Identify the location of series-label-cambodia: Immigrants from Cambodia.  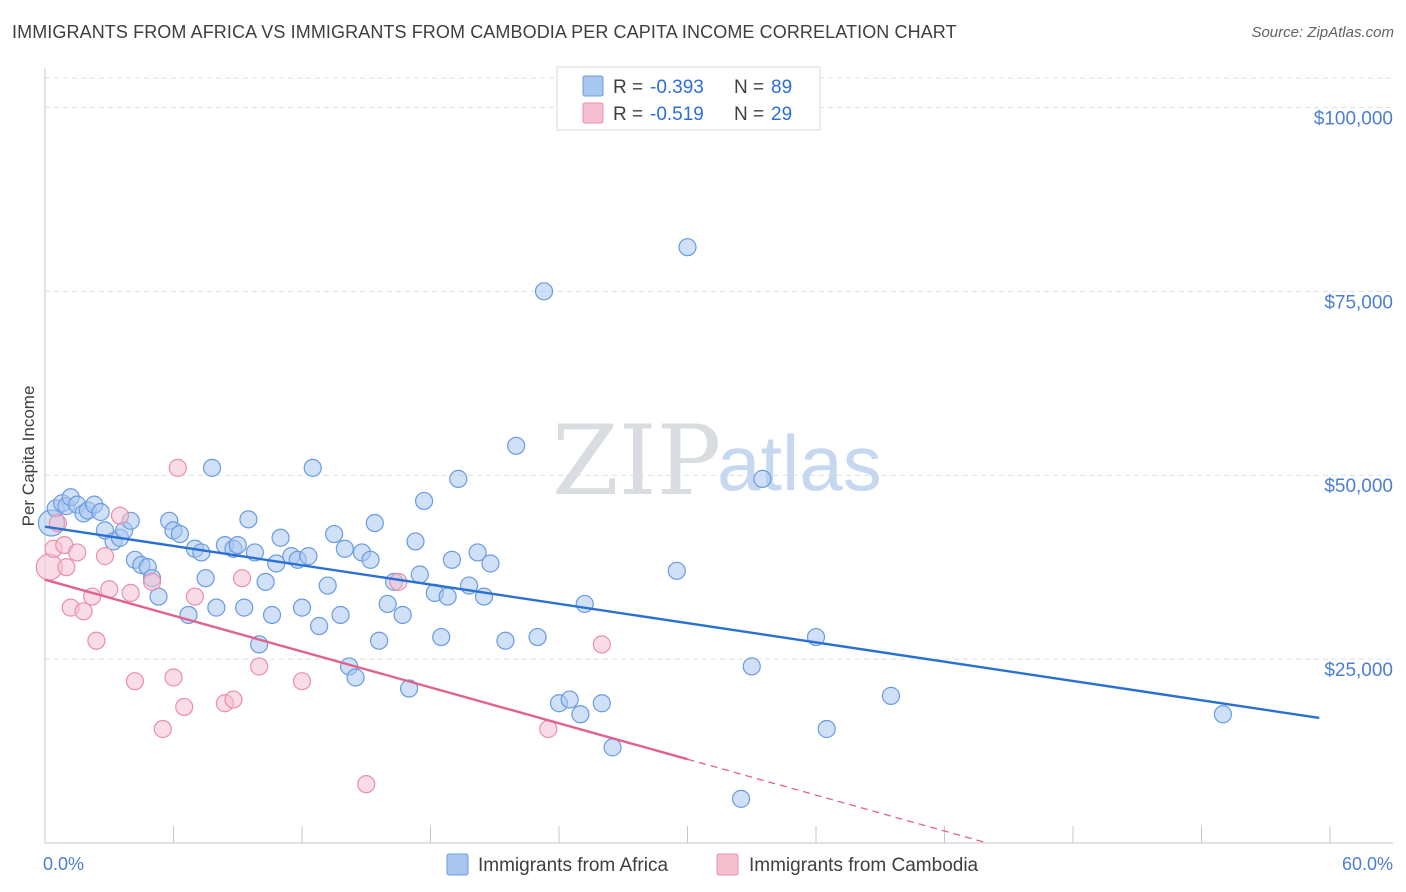
(864, 865).